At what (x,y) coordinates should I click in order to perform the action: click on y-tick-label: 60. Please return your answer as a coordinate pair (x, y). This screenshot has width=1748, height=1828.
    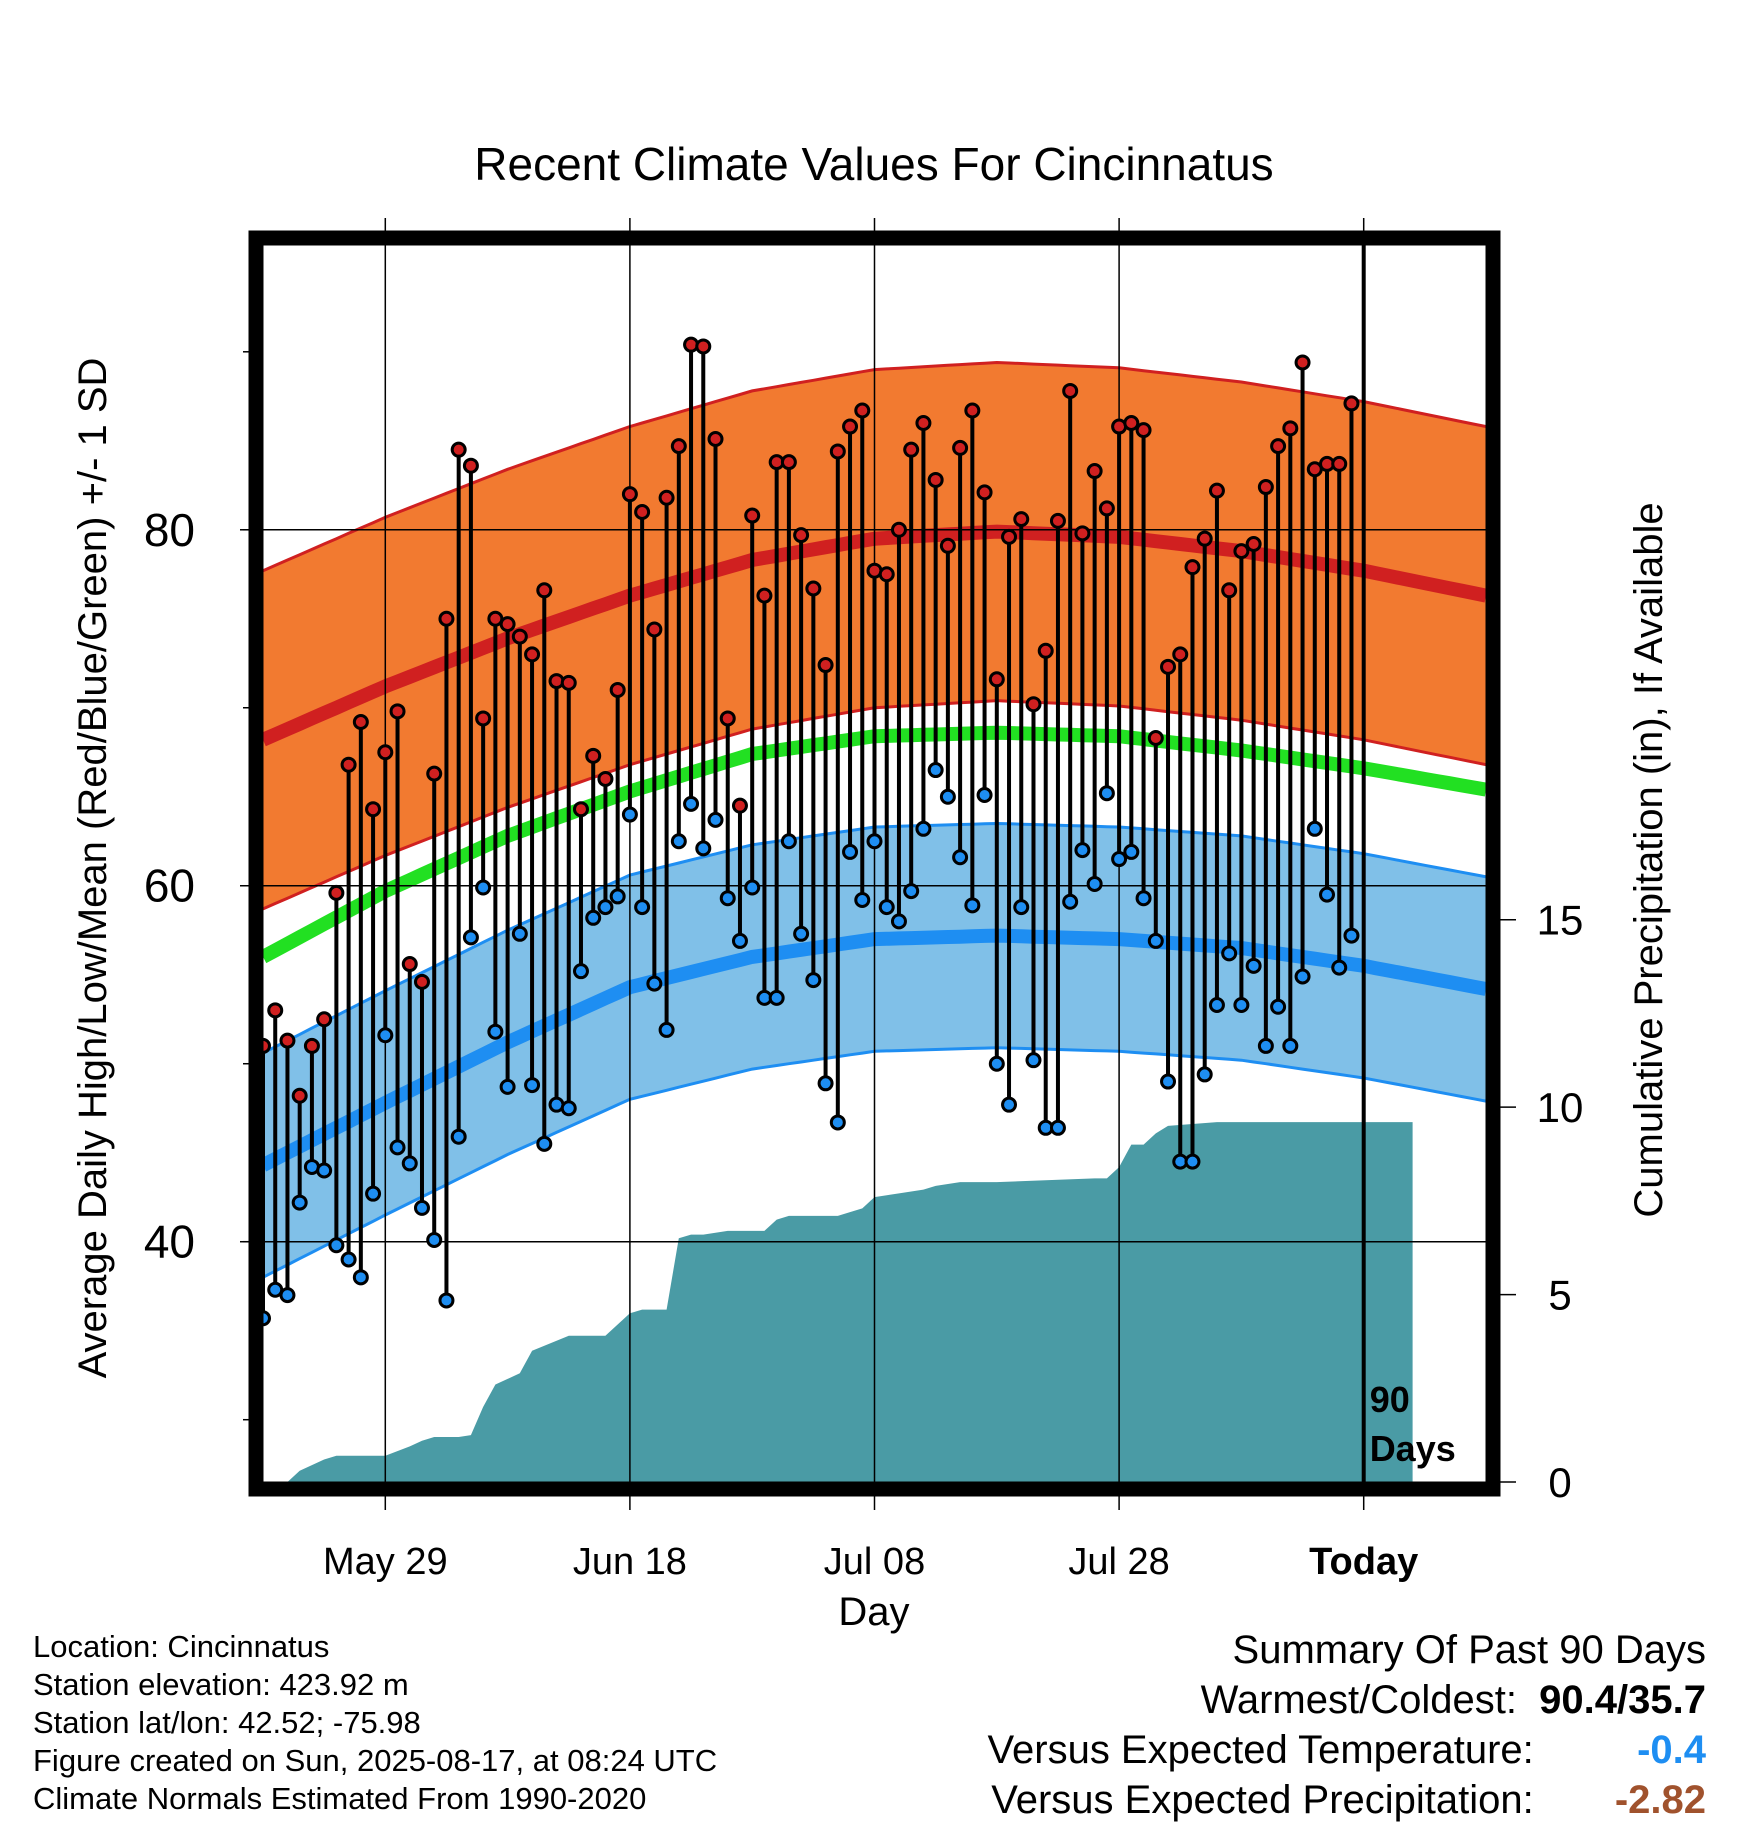
    Looking at the image, I should click on (169, 886).